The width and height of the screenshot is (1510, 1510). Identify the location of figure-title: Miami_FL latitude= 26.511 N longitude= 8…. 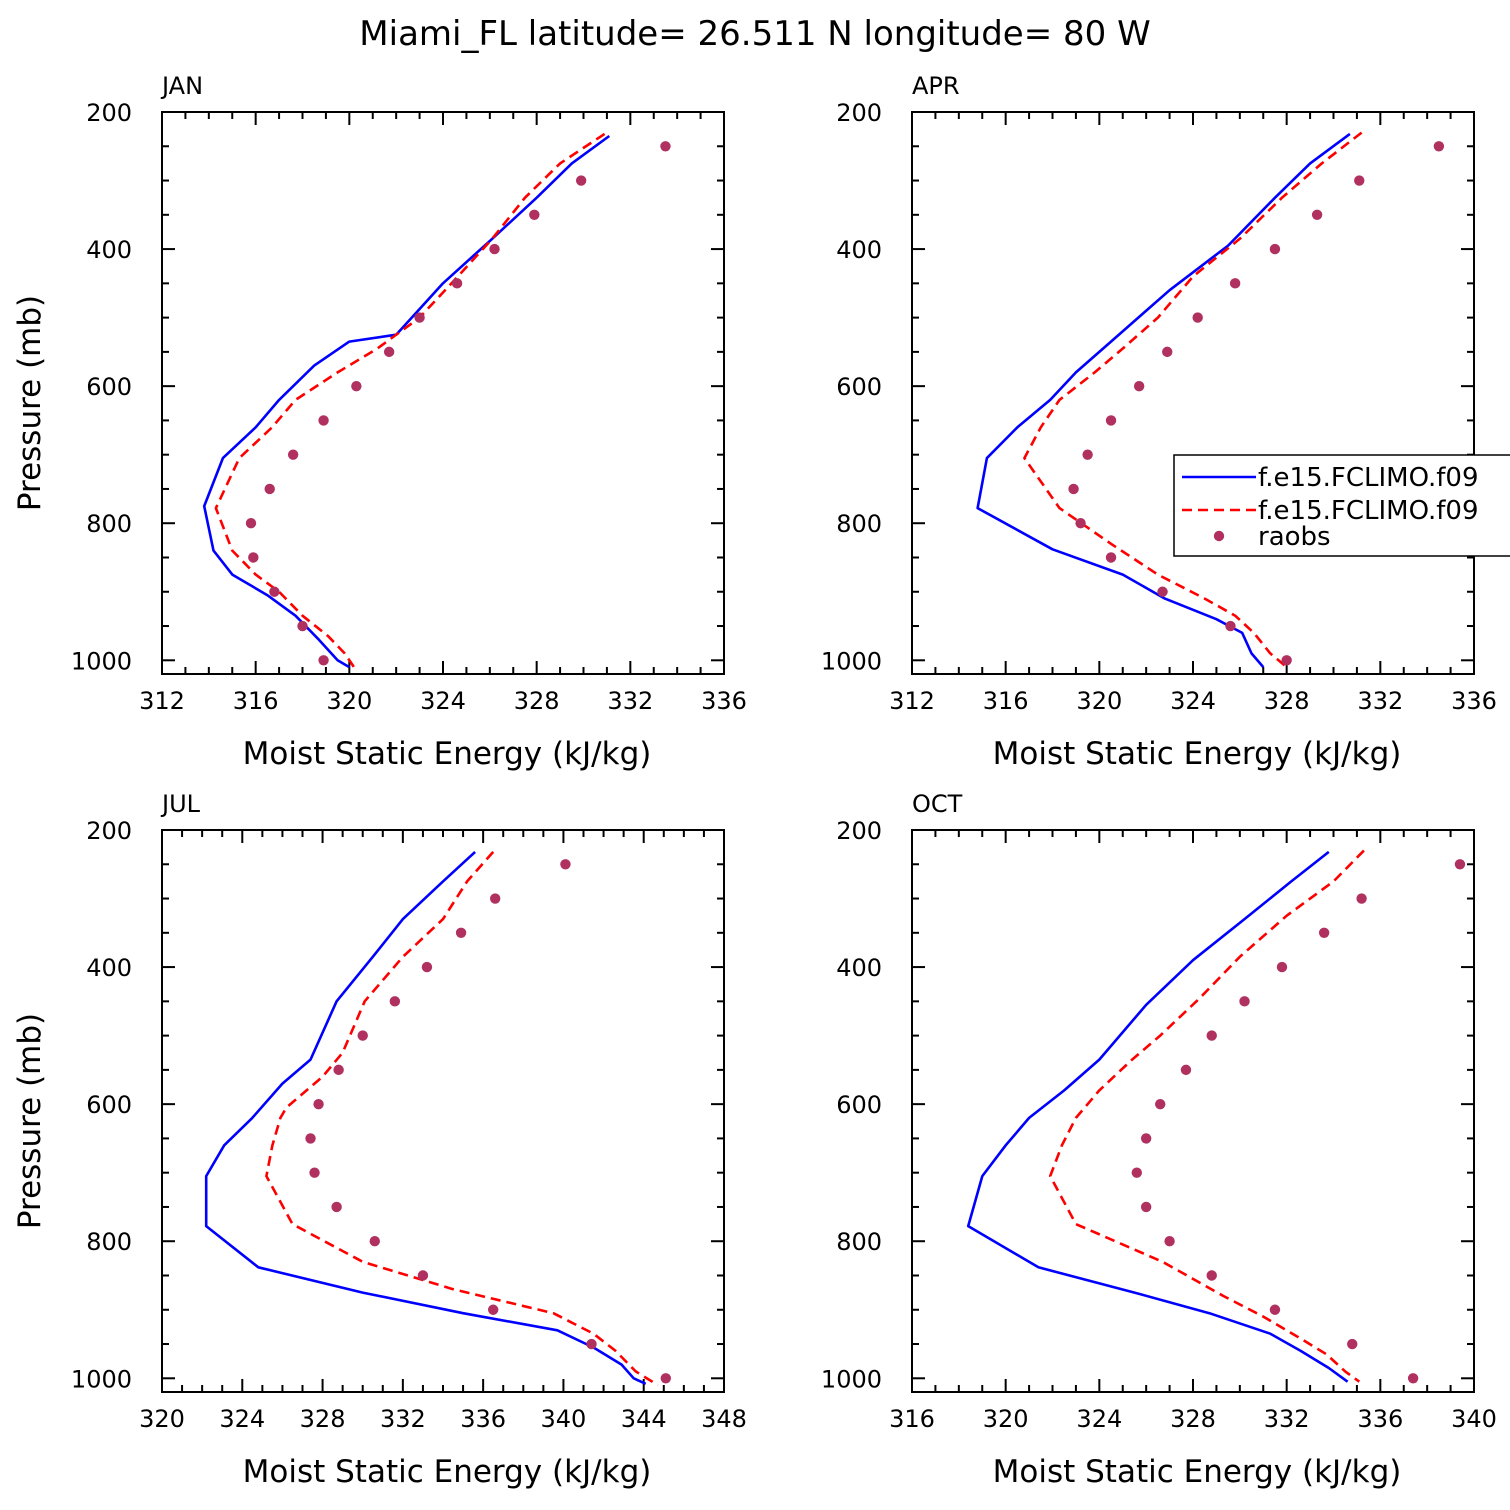
(754, 34).